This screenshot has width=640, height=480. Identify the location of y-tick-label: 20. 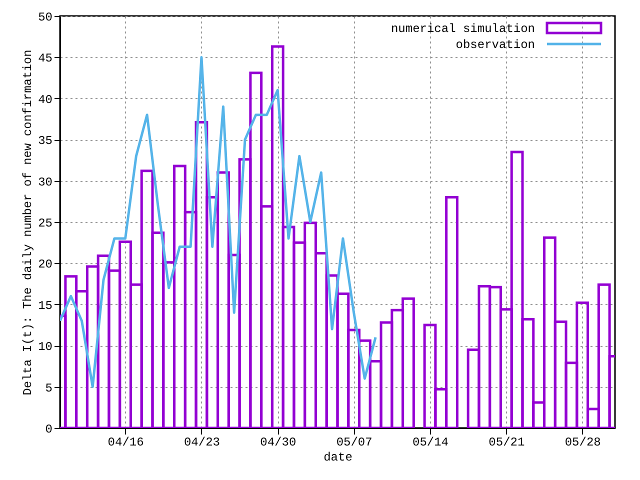
(45, 265).